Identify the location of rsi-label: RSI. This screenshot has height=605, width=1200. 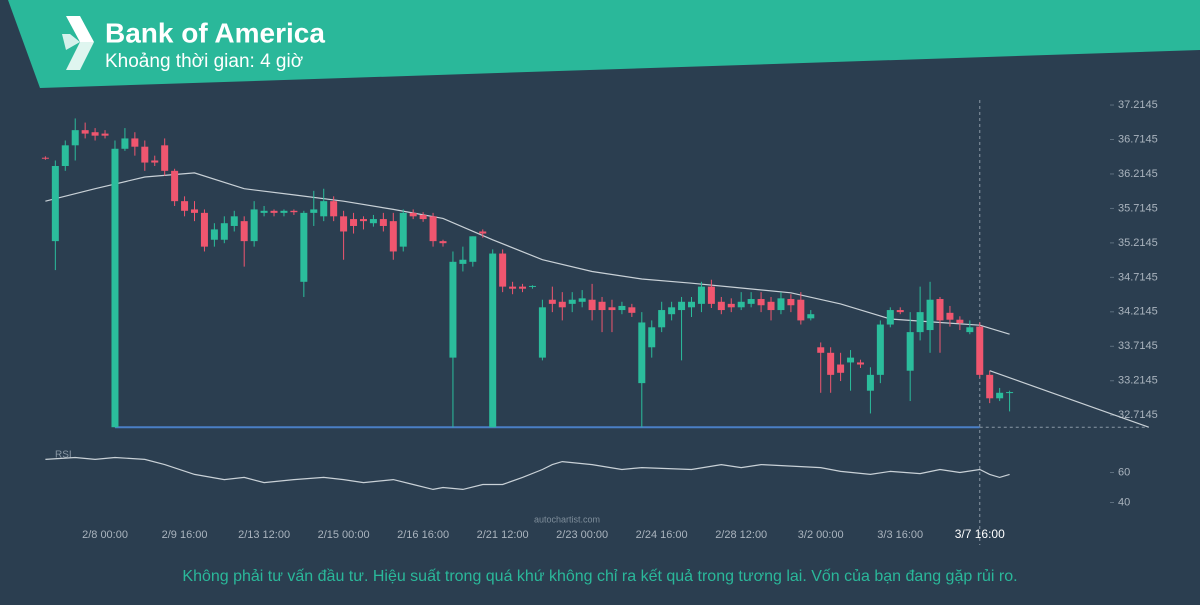
(63, 455).